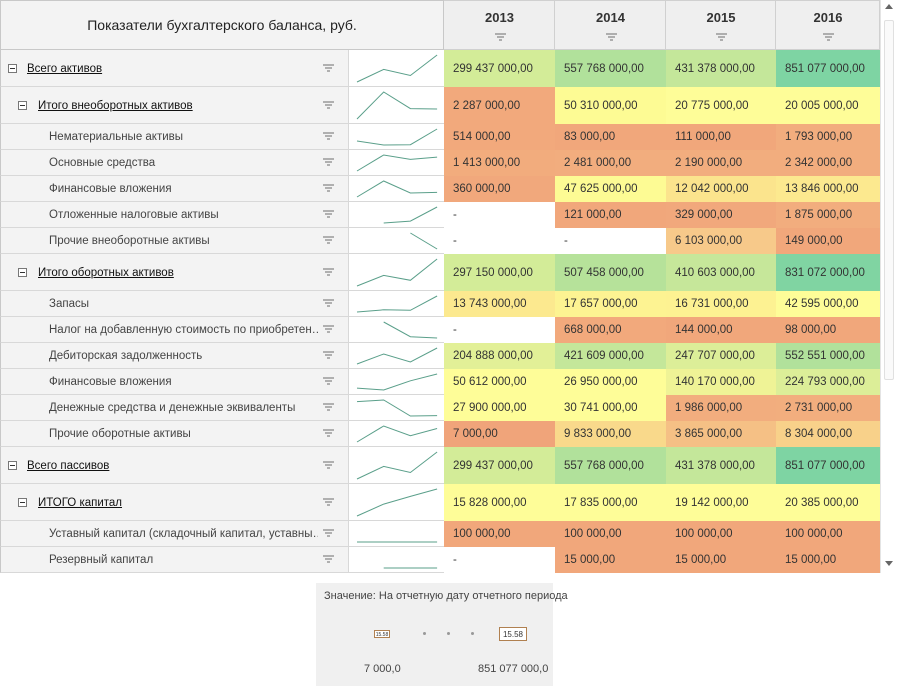 This screenshot has height=700, width=900. Describe the element at coordinates (828, 137) in the screenshot. I see `value-cell: 1 793 000,00` at that location.